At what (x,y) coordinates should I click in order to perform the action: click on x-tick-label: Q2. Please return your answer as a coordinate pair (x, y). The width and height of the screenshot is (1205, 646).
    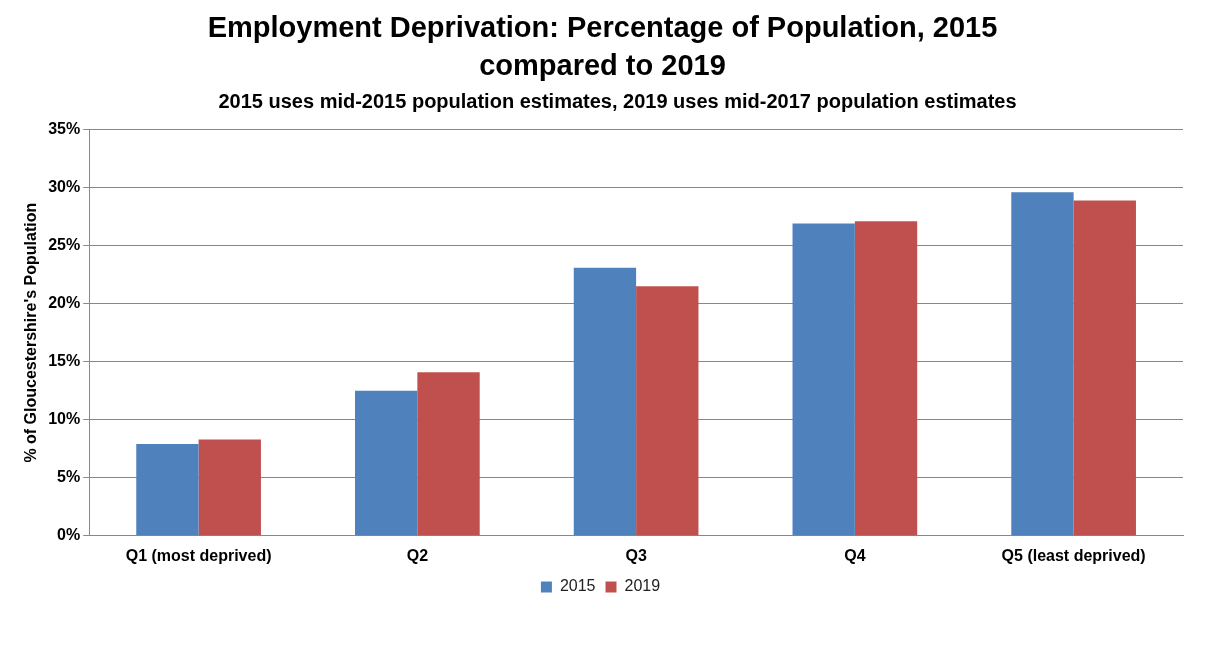
    Looking at the image, I should click on (417, 555).